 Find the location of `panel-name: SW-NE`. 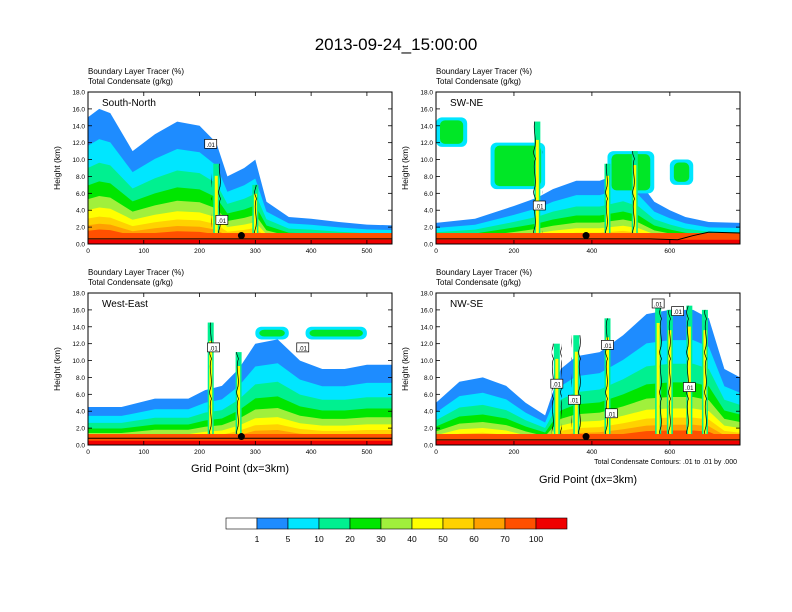

panel-name: SW-NE is located at coordinates (466, 103).